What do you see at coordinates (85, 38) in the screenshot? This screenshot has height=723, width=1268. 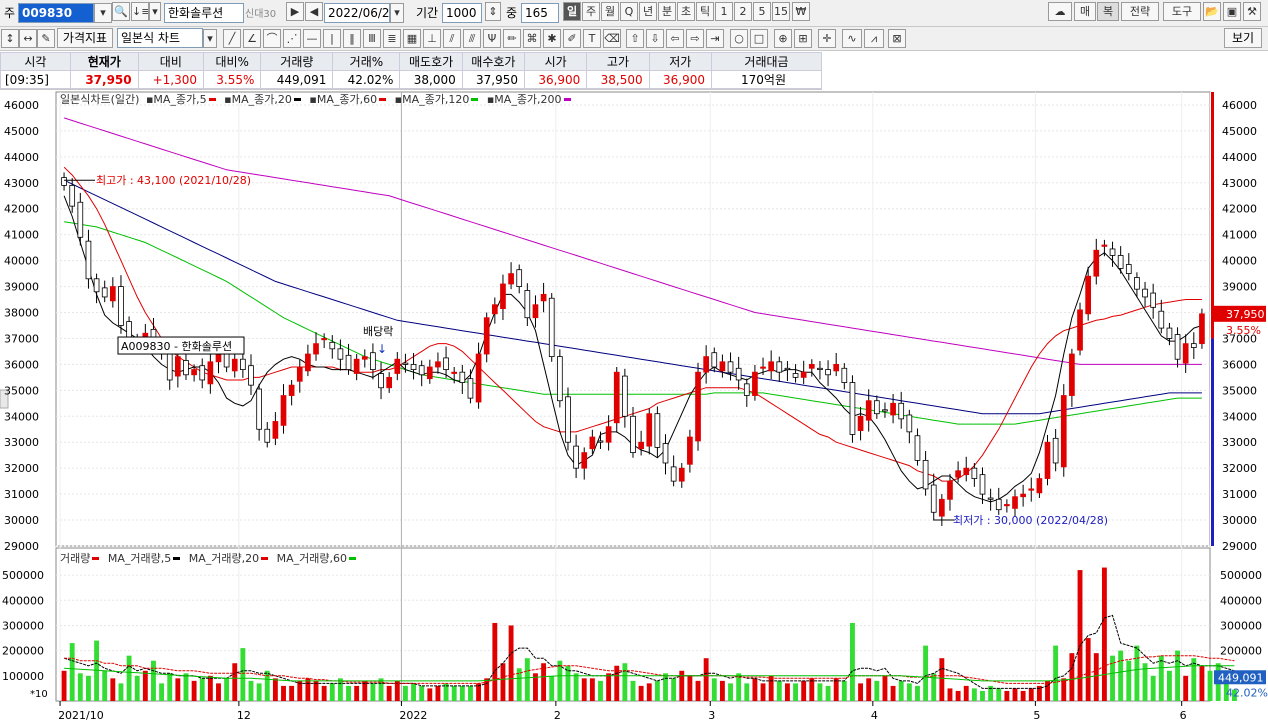 I see `price-index-button: 가격지표` at bounding box center [85, 38].